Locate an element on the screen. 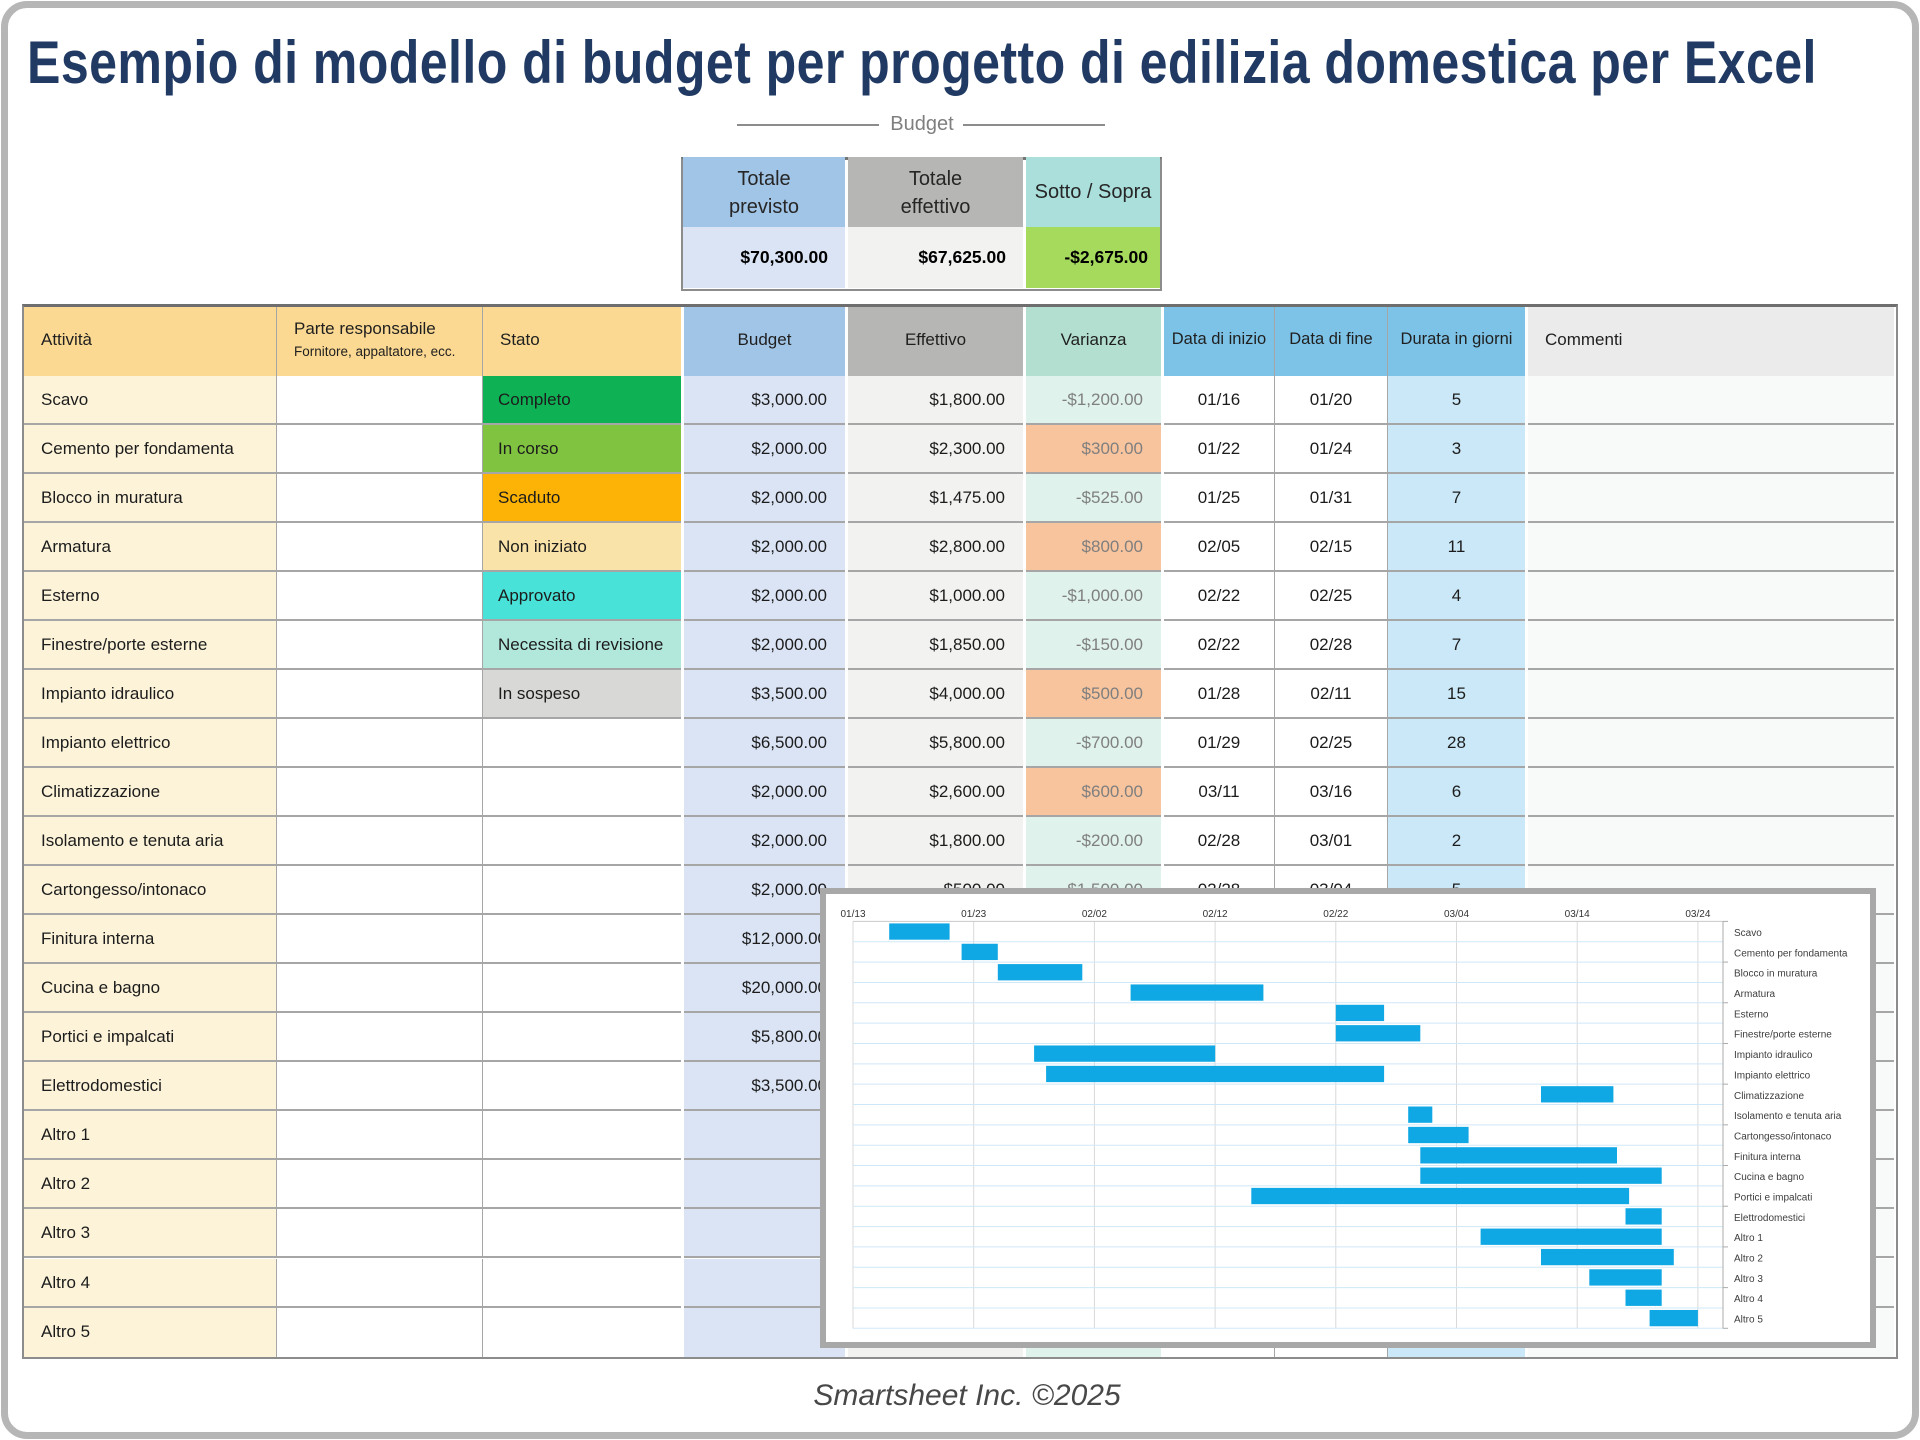  svg-text: 03/14 is located at coordinates (1577, 914).